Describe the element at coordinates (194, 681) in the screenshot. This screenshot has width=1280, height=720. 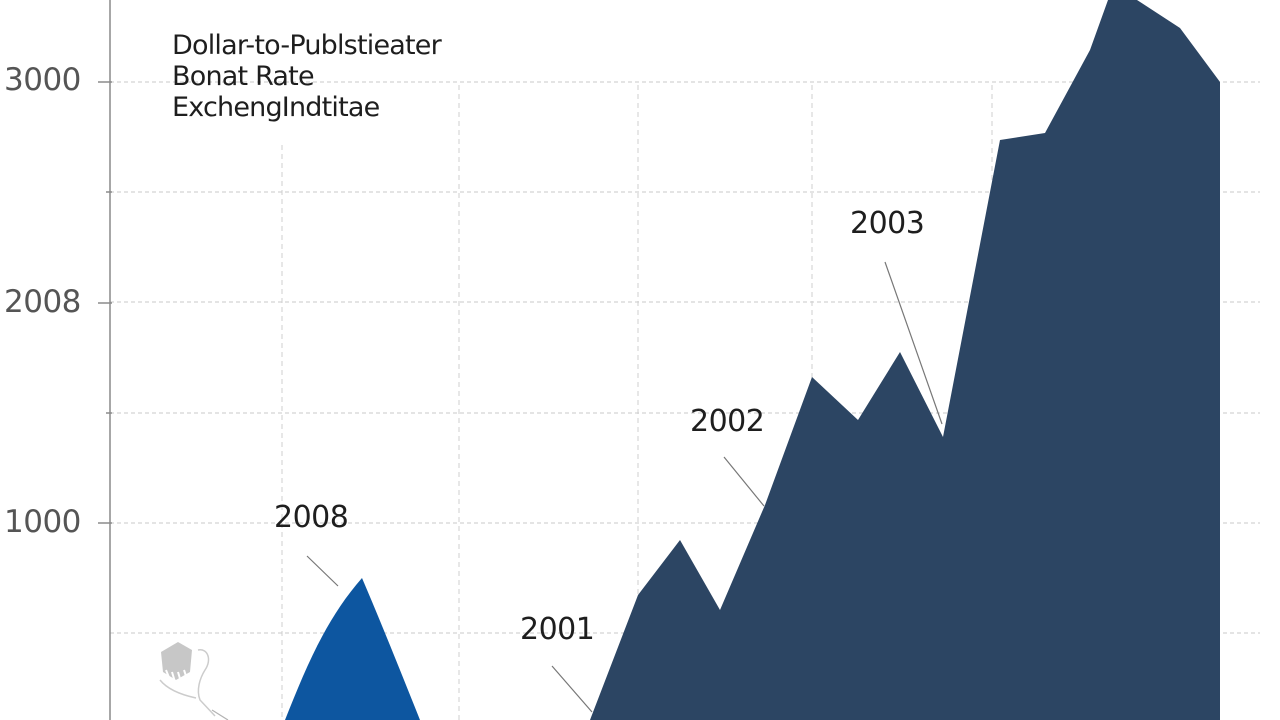
I see `hand-icon` at that location.